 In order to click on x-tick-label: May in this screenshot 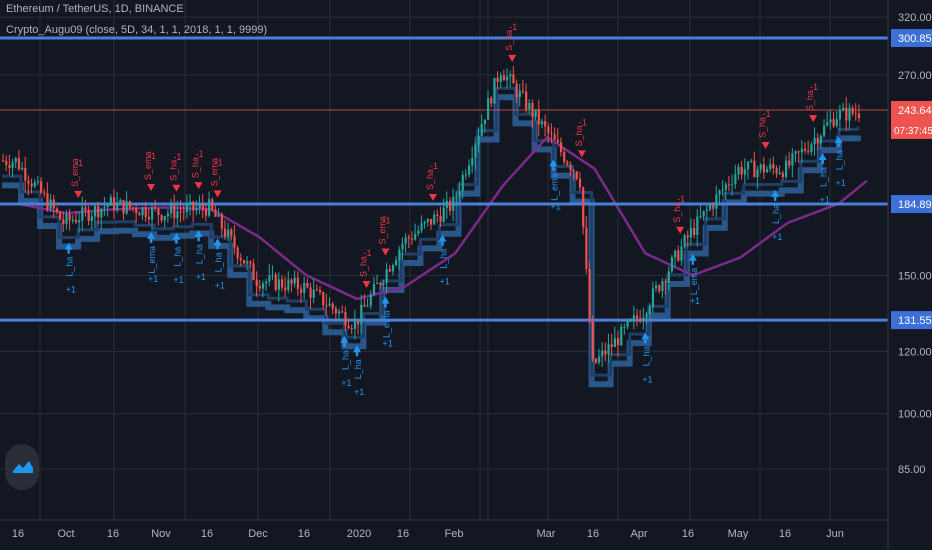, I will do `click(738, 534)`.